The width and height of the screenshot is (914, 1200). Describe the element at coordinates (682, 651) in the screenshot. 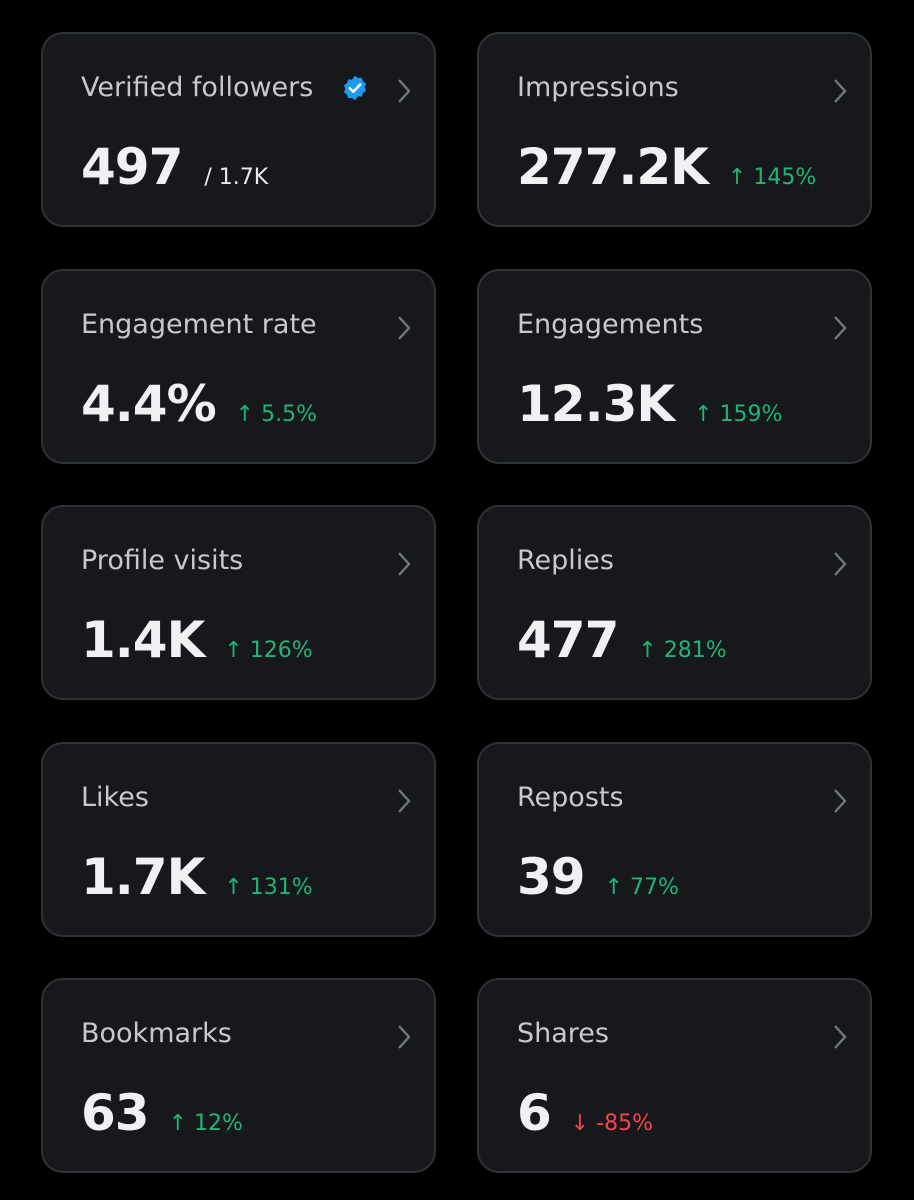

I see `metric-change: ↑ 281%` at that location.